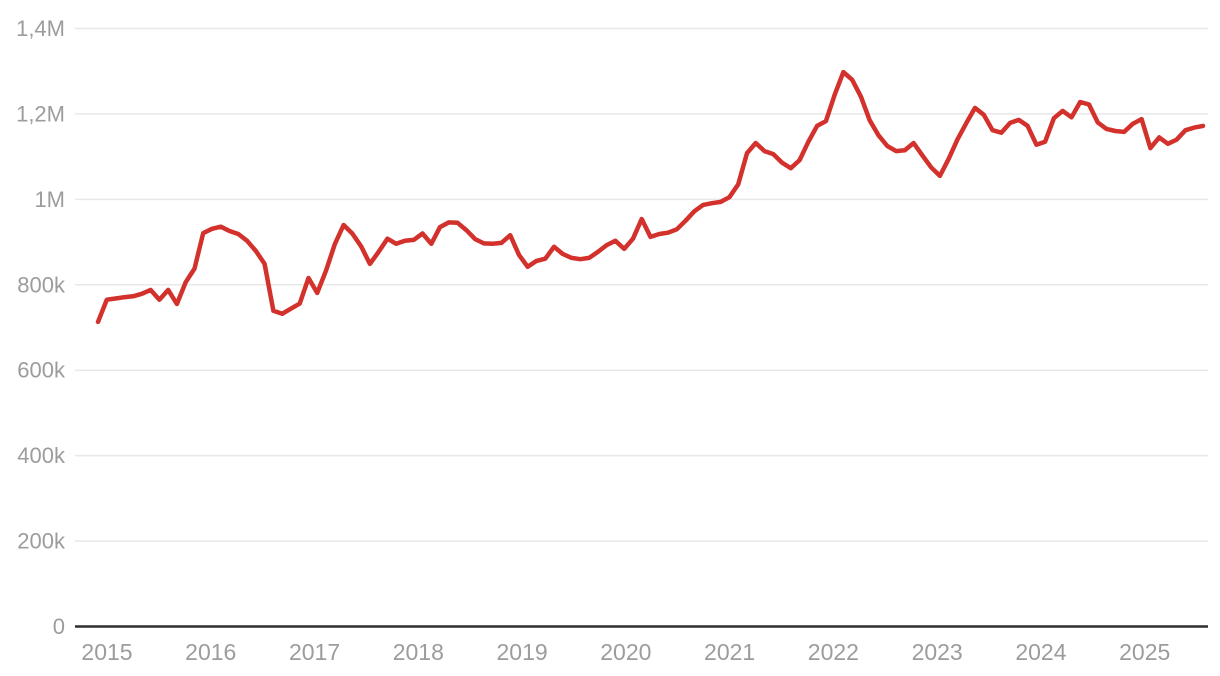  Describe the element at coordinates (418, 652) in the screenshot. I see `x-tick-label: 2018` at that location.